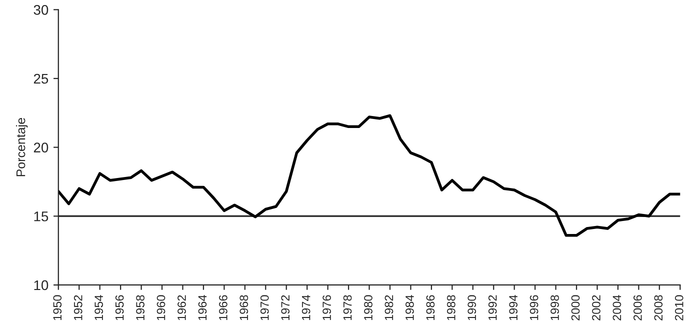 The height and width of the screenshot is (322, 687). What do you see at coordinates (57, 307) in the screenshot?
I see `x-tick-label: 1950` at bounding box center [57, 307].